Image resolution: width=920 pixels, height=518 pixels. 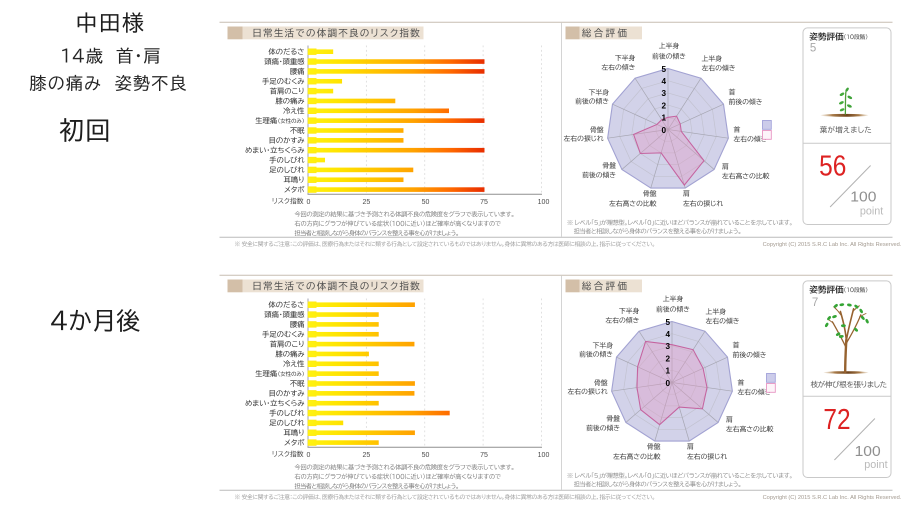 What do you see at coordinates (815, 303) in the screenshot?
I see `svg-text: 7` at bounding box center [815, 303].